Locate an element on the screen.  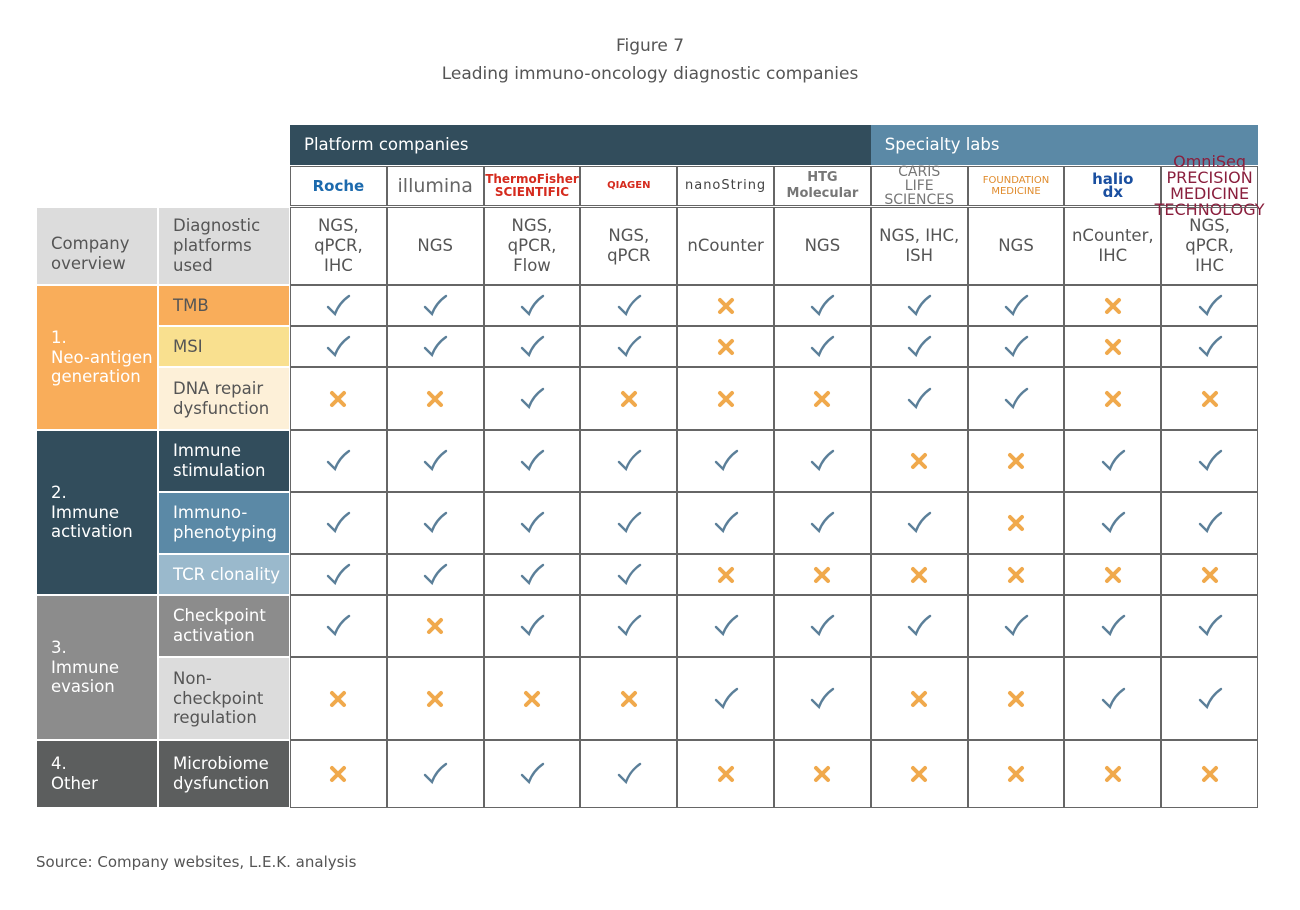
overview-label: Company overview is located at coordinates (97, 246).